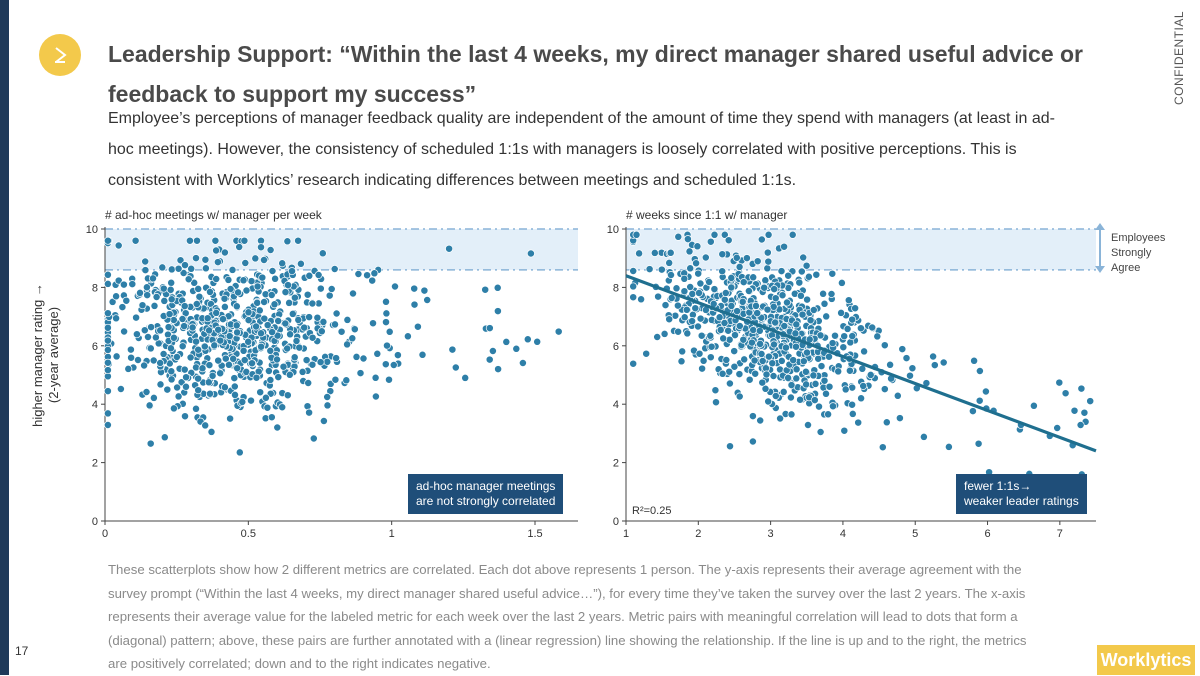 The height and width of the screenshot is (676, 1200). I want to click on section-logo, so click(60, 55).